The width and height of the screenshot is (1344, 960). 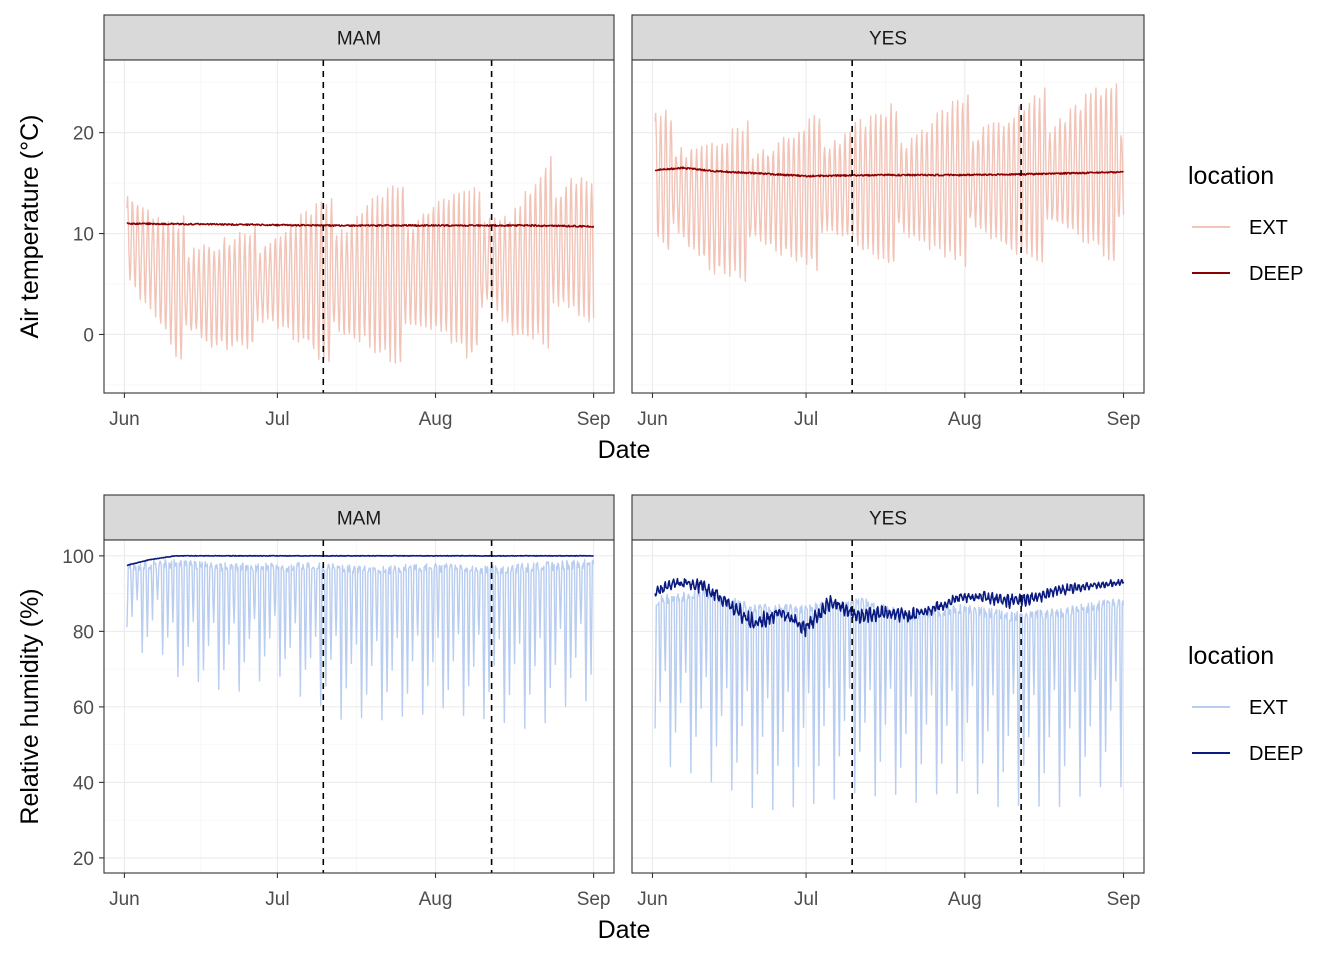 What do you see at coordinates (88, 335) in the screenshot?
I see `y-tick-label: 0` at bounding box center [88, 335].